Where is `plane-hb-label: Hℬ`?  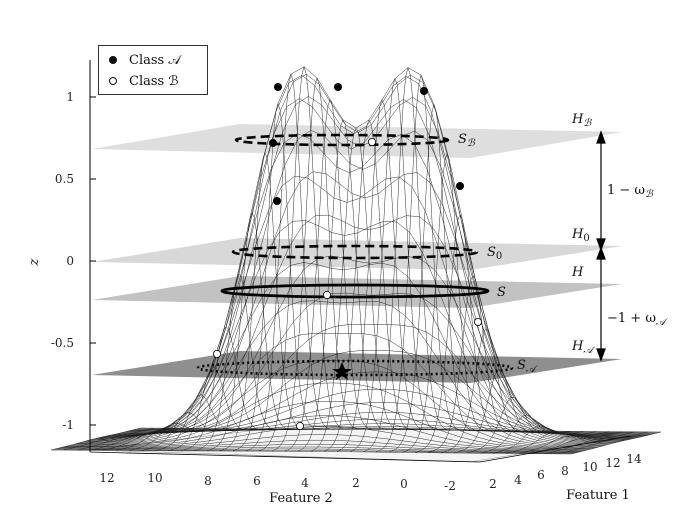
plane-hb-label: Hℬ is located at coordinates (581, 120).